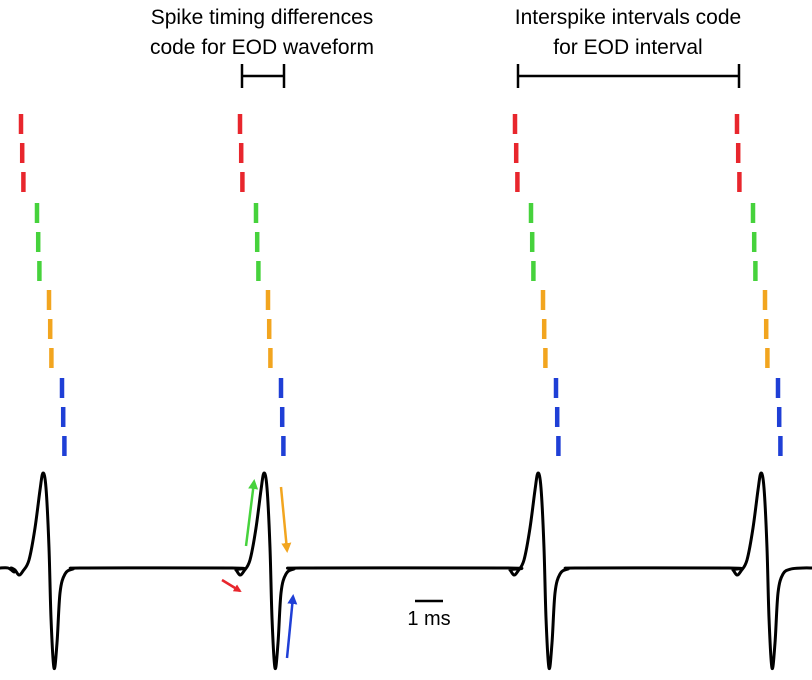  What do you see at coordinates (263, 76) in the screenshot?
I see `left-bracket` at bounding box center [263, 76].